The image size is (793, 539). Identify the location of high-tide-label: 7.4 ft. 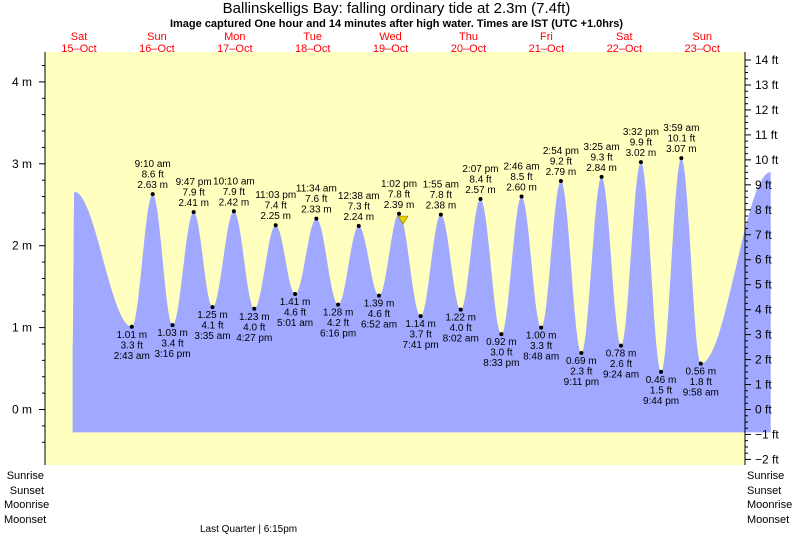
(276, 206).